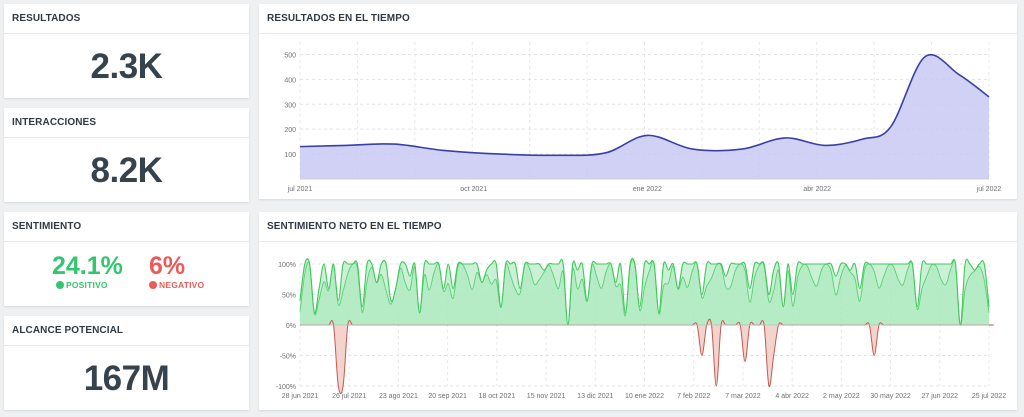 The image size is (1024, 417). Describe the element at coordinates (890, 396) in the screenshot. I see `x-tick-label: 30 may 2022` at that location.